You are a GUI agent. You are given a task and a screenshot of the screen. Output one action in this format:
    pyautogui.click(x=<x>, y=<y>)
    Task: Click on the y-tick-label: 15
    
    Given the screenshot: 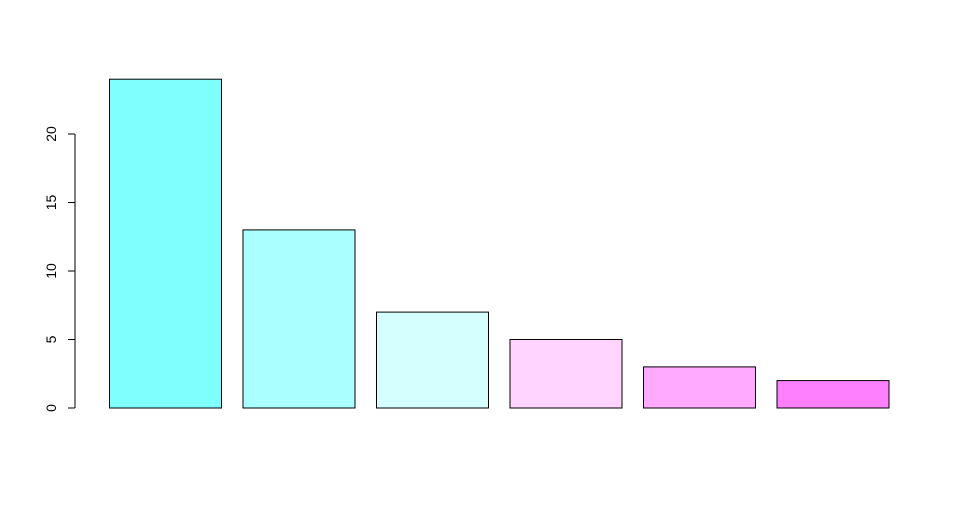 What is the action you would take?
    pyautogui.click(x=51, y=203)
    